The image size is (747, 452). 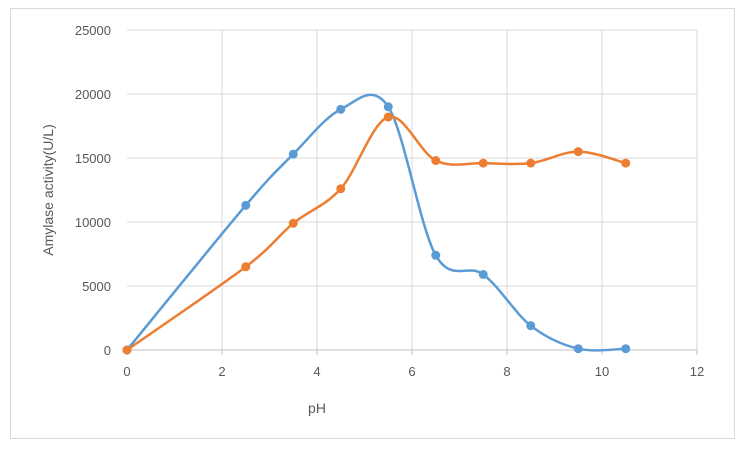 What do you see at coordinates (316, 371) in the screenshot?
I see `x-tick-label: 4` at bounding box center [316, 371].